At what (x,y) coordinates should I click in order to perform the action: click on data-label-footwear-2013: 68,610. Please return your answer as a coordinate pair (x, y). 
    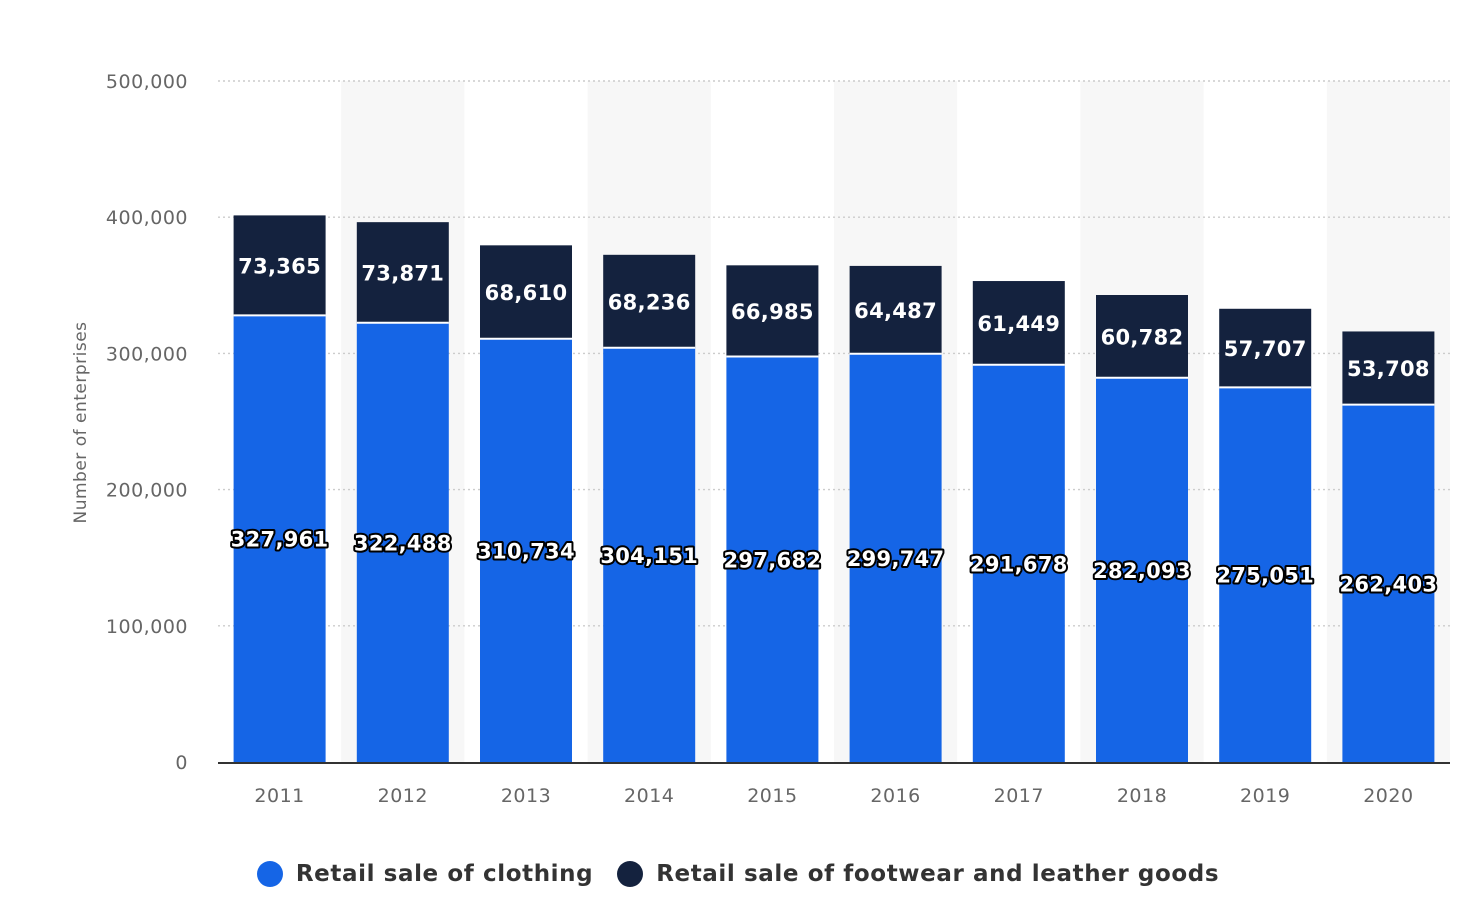
    Looking at the image, I should click on (526, 293).